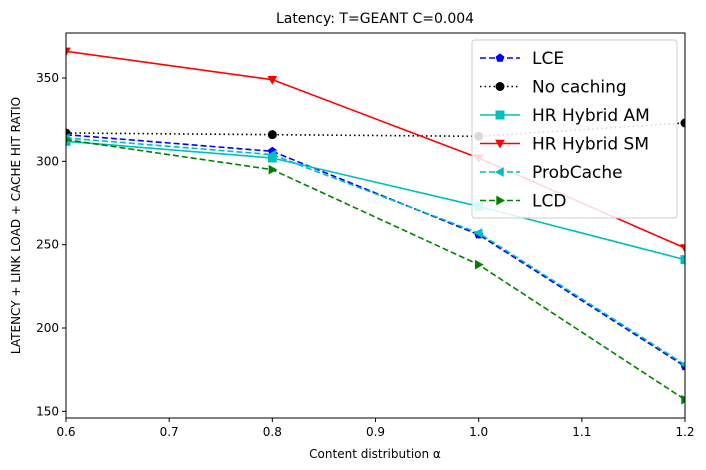 This screenshot has height=470, width=706. I want to click on x-tick-label: 1.0, so click(478, 432).